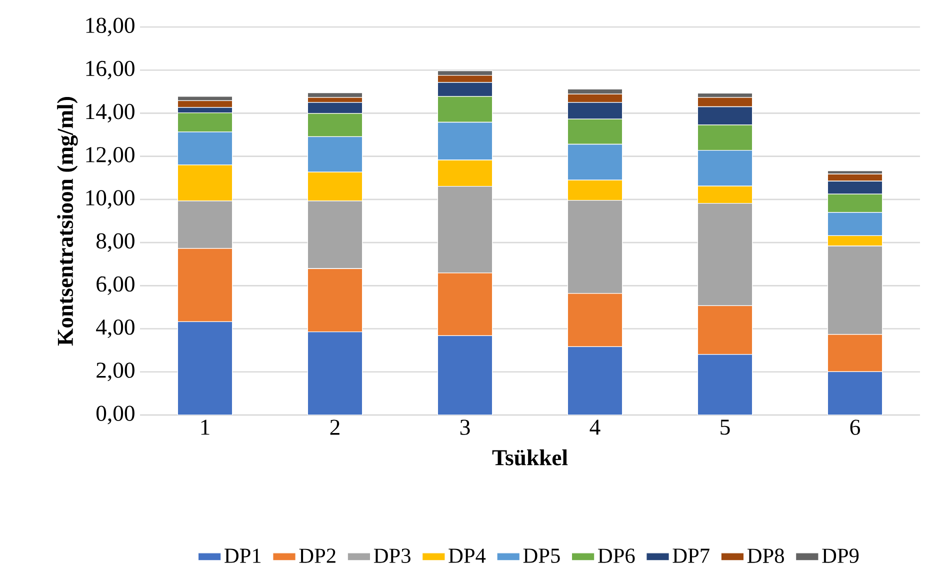 This screenshot has width=936, height=573. What do you see at coordinates (115, 285) in the screenshot?
I see `y-tick-label: 6,00` at bounding box center [115, 285].